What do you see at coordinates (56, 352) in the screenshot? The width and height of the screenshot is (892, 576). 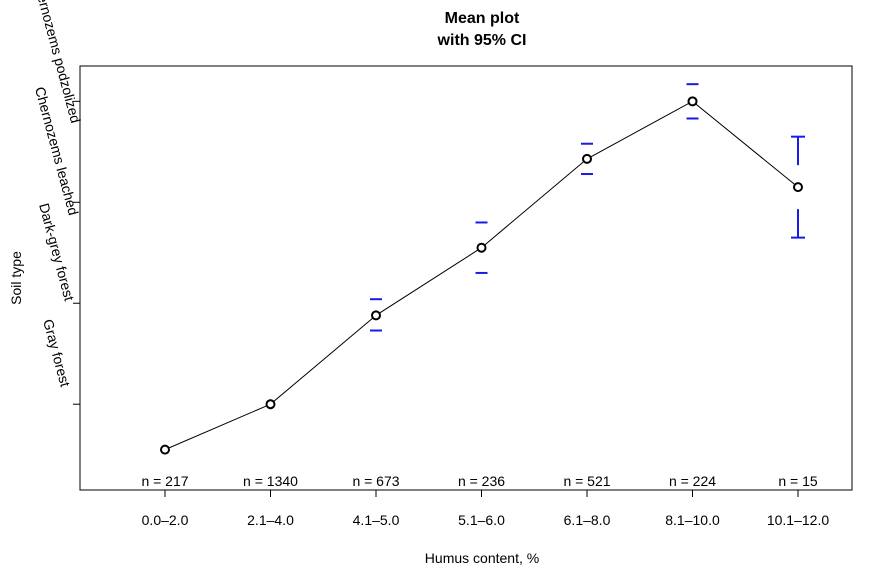 I see `y-tick-label: Gray forest` at bounding box center [56, 352].